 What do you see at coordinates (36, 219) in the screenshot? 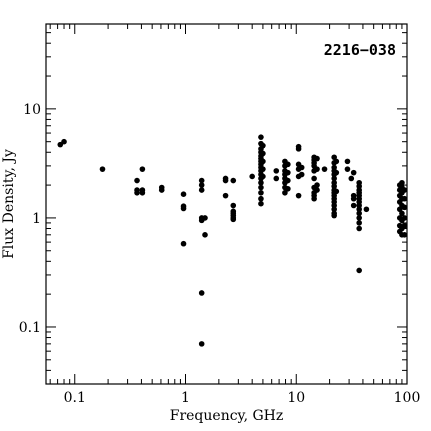
I see `y-tick-label: 1` at bounding box center [36, 219].